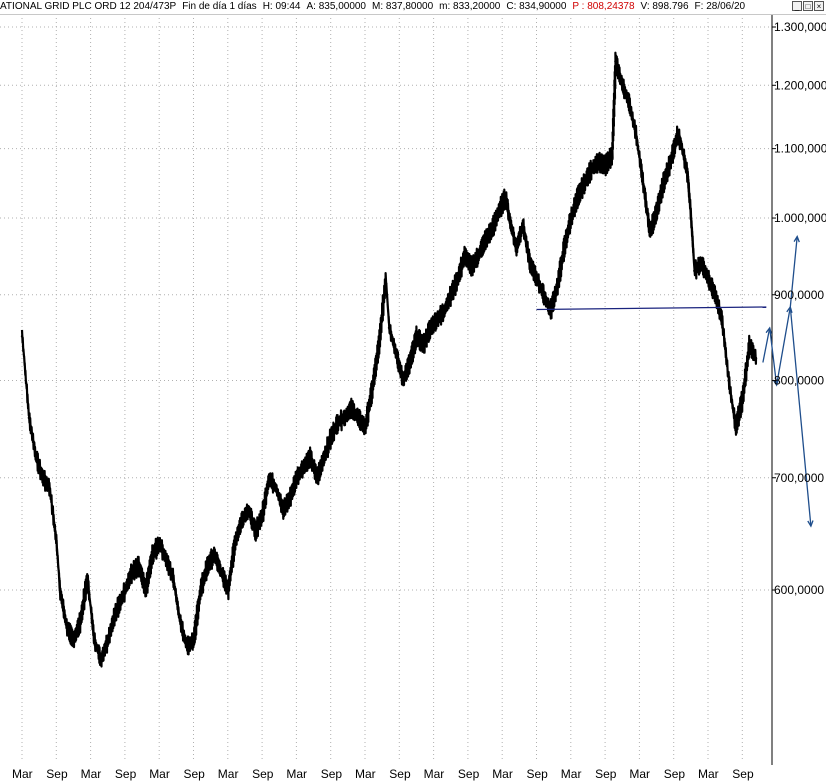  What do you see at coordinates (800, 149) in the screenshot?
I see `y-tick-label-2: 1.100,0000` at bounding box center [800, 149].